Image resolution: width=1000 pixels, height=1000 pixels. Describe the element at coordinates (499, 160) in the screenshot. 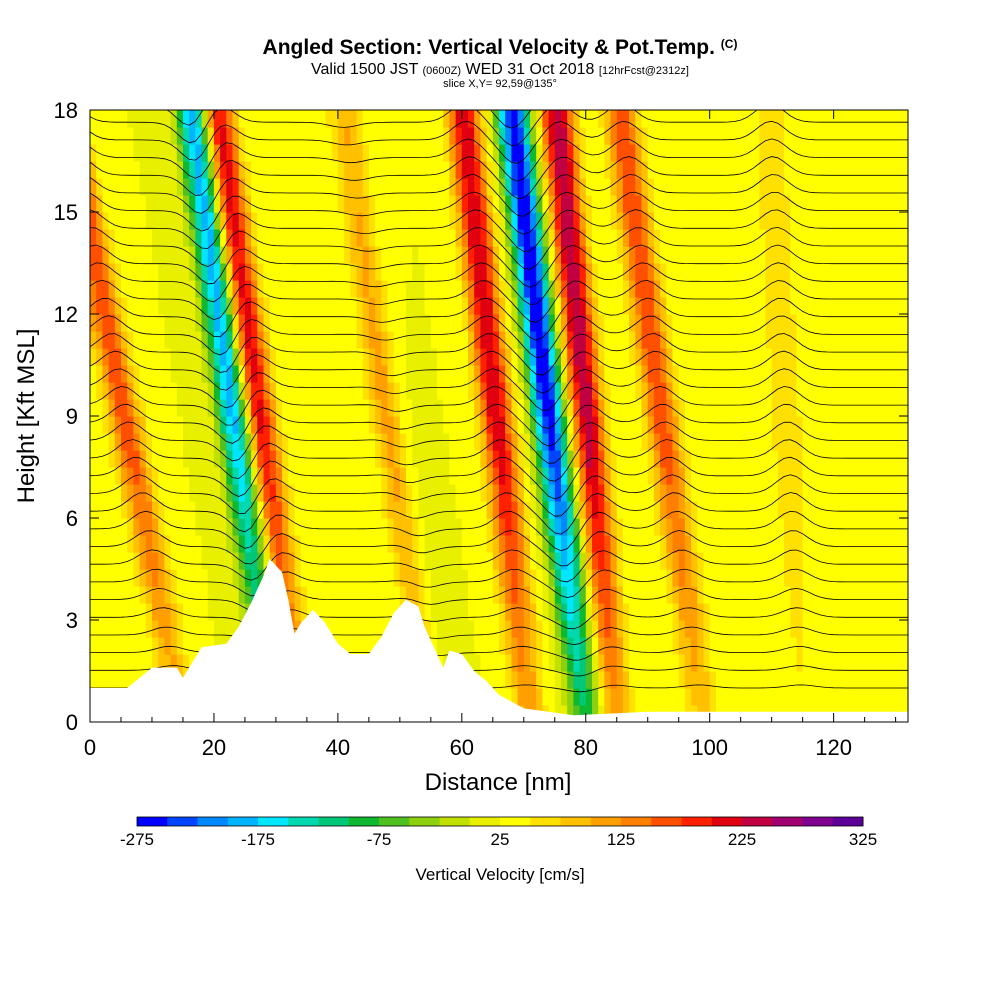

I see `theta-contour` at that location.